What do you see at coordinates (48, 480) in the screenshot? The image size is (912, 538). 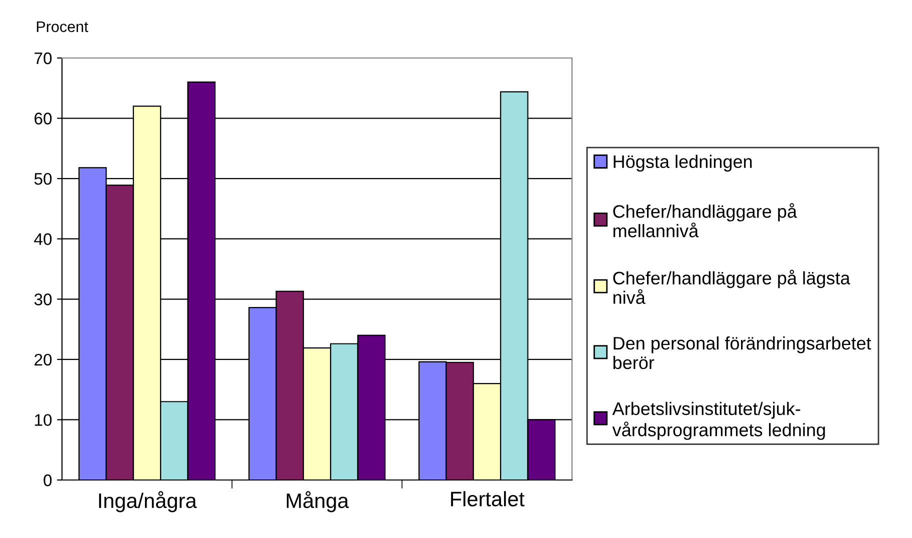 I see `y-tick-label: 0` at bounding box center [48, 480].